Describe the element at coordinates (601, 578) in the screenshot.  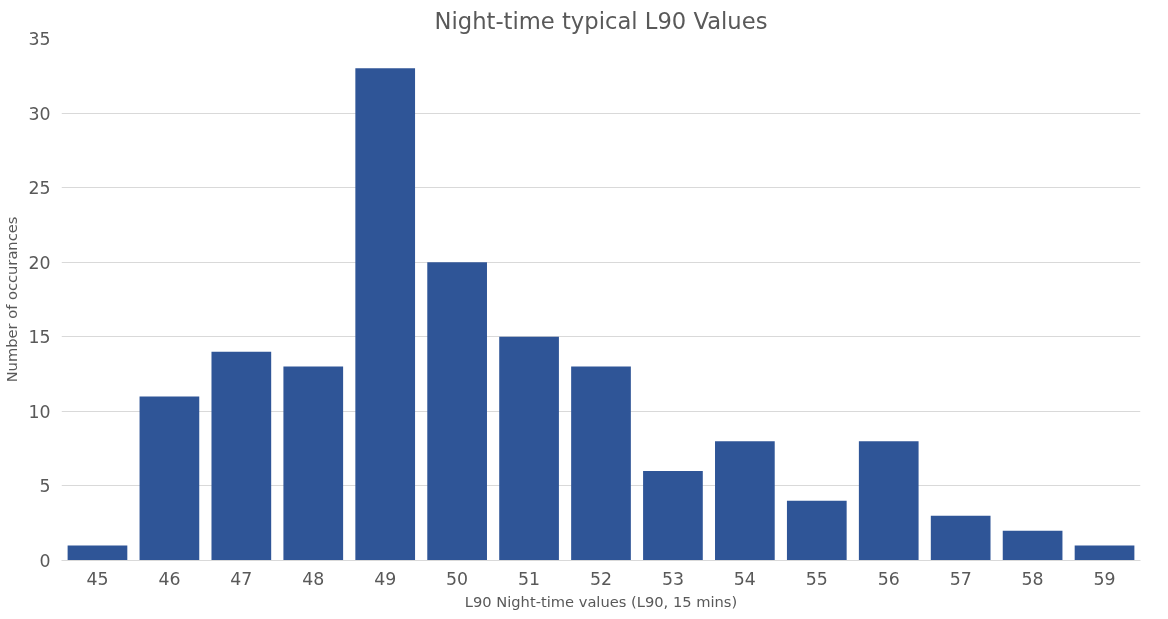
I see `x-tick-label: 52` at that location.